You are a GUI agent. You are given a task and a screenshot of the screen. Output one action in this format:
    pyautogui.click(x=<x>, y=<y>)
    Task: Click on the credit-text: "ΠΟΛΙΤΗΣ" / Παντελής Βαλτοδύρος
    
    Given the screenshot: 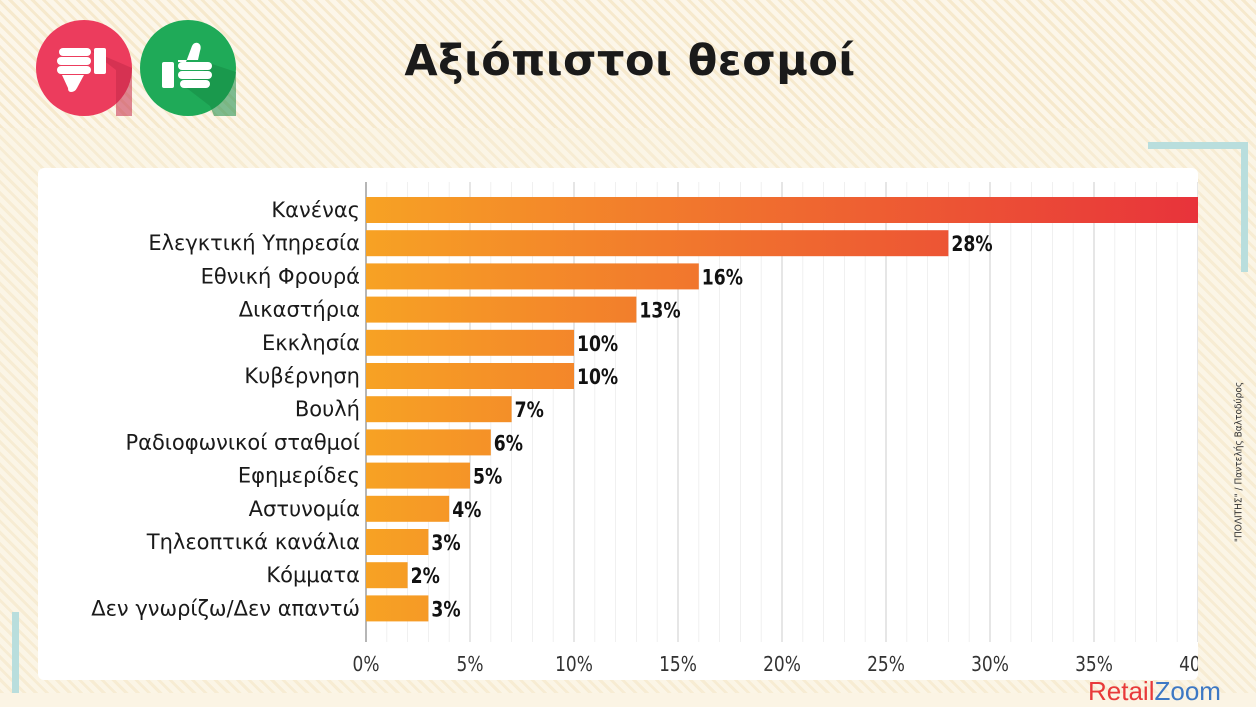 What is the action you would take?
    pyautogui.click(x=1239, y=462)
    